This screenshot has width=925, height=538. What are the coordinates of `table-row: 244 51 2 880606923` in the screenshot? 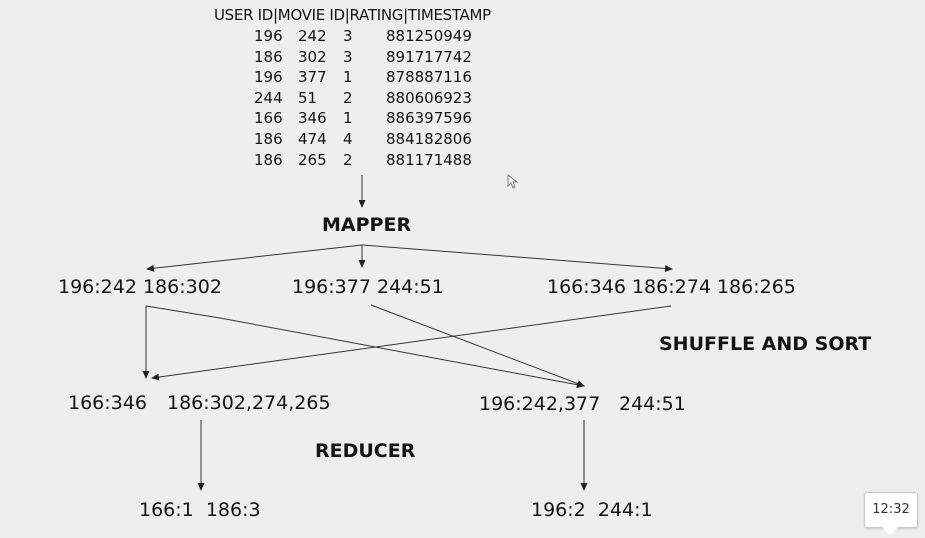 It's located at (462, 99).